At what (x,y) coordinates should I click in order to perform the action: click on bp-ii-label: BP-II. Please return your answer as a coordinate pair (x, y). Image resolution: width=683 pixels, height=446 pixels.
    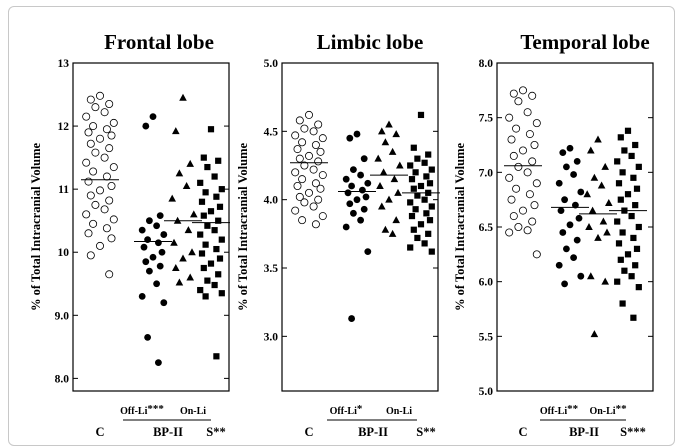
    Looking at the image, I should click on (584, 432).